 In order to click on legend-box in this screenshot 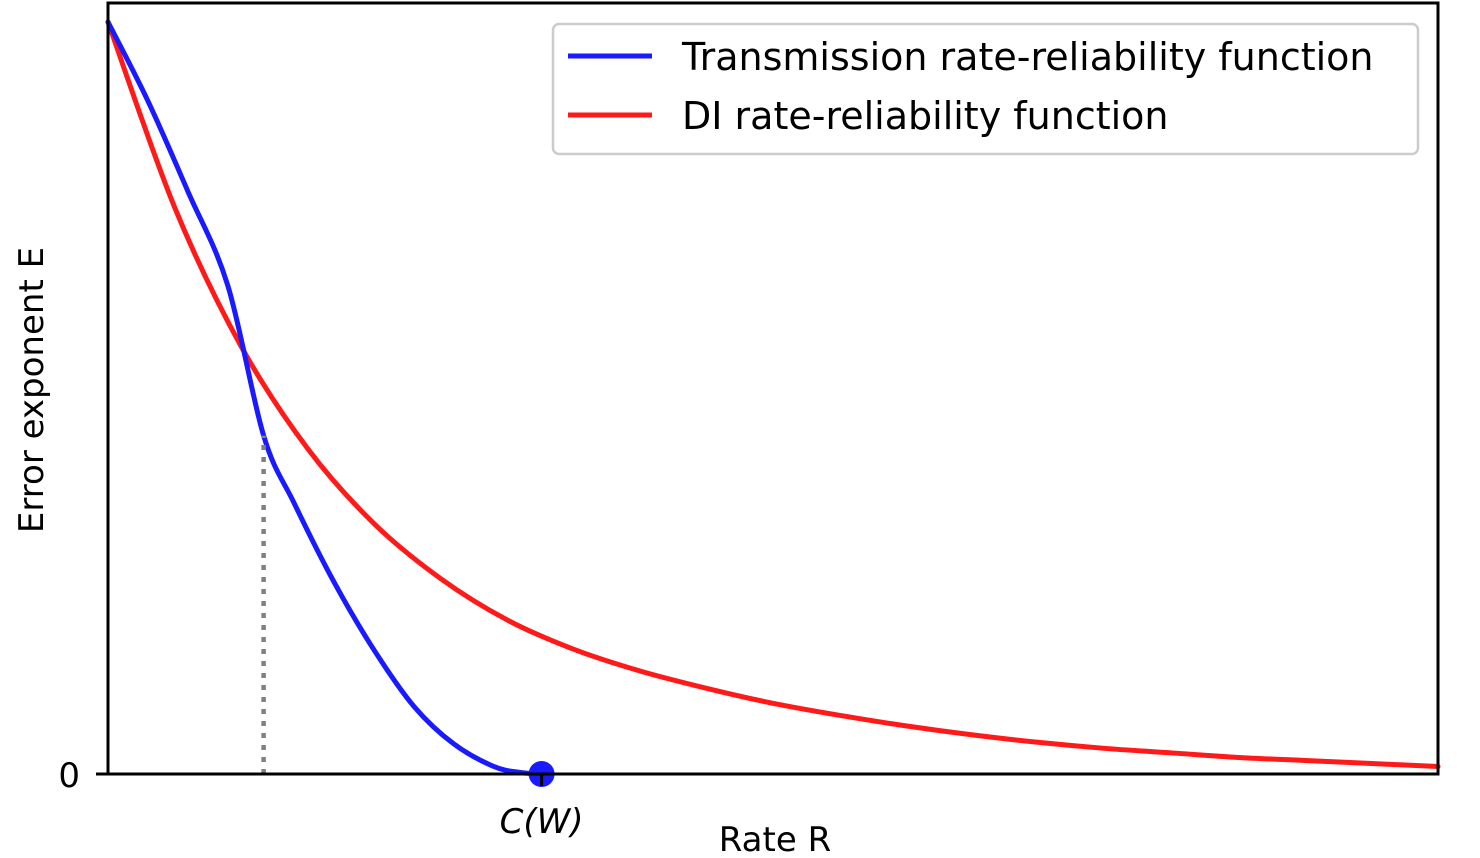, I will do `click(985, 89)`.